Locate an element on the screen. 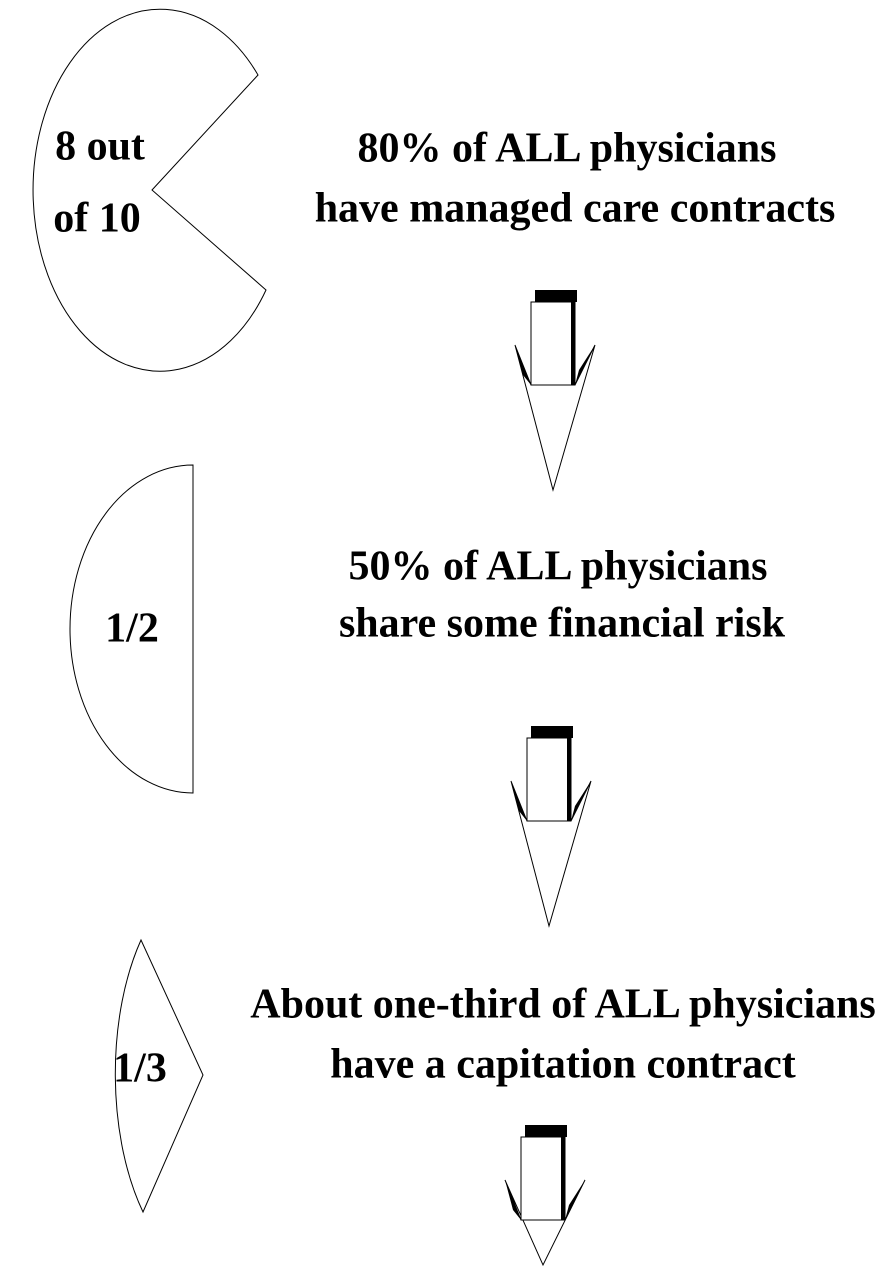 Image resolution: width=877 pixels, height=1268 pixels. fraction-label: 1/3 is located at coordinates (140, 1069).